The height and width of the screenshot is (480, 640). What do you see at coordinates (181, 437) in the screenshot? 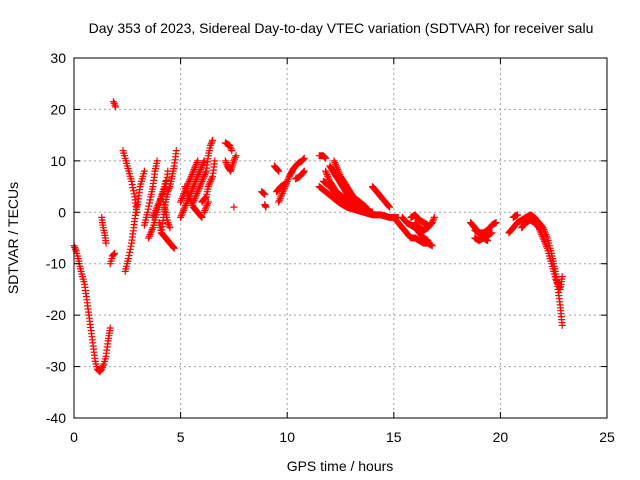
I see `x-tick-label: 5` at bounding box center [181, 437].